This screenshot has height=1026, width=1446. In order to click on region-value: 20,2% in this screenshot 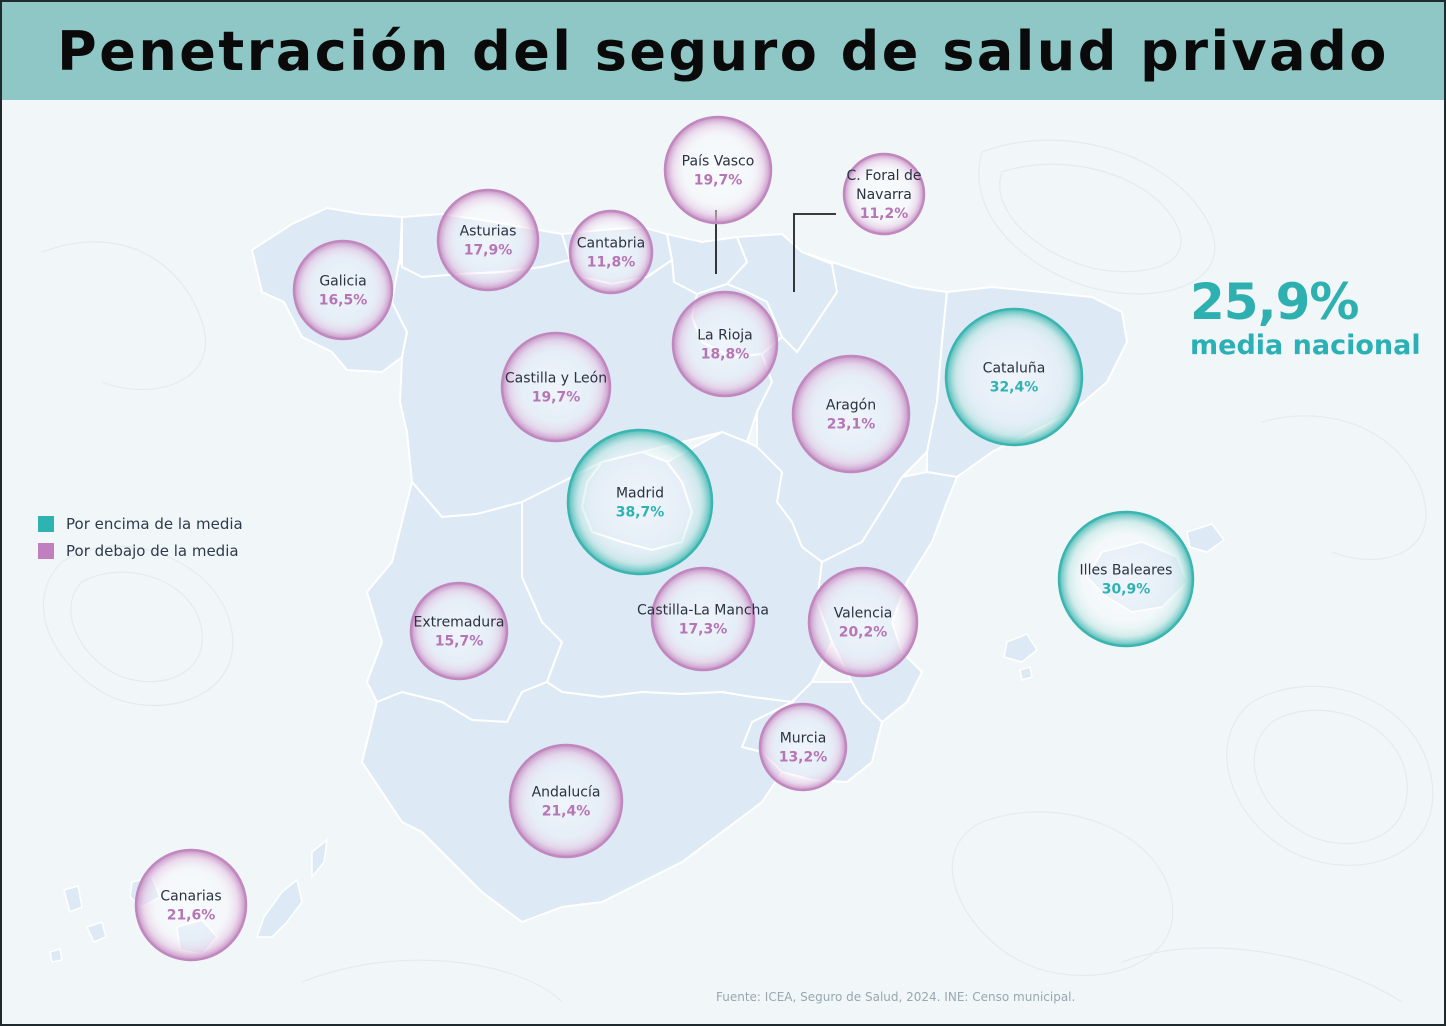, I will do `click(863, 633)`.